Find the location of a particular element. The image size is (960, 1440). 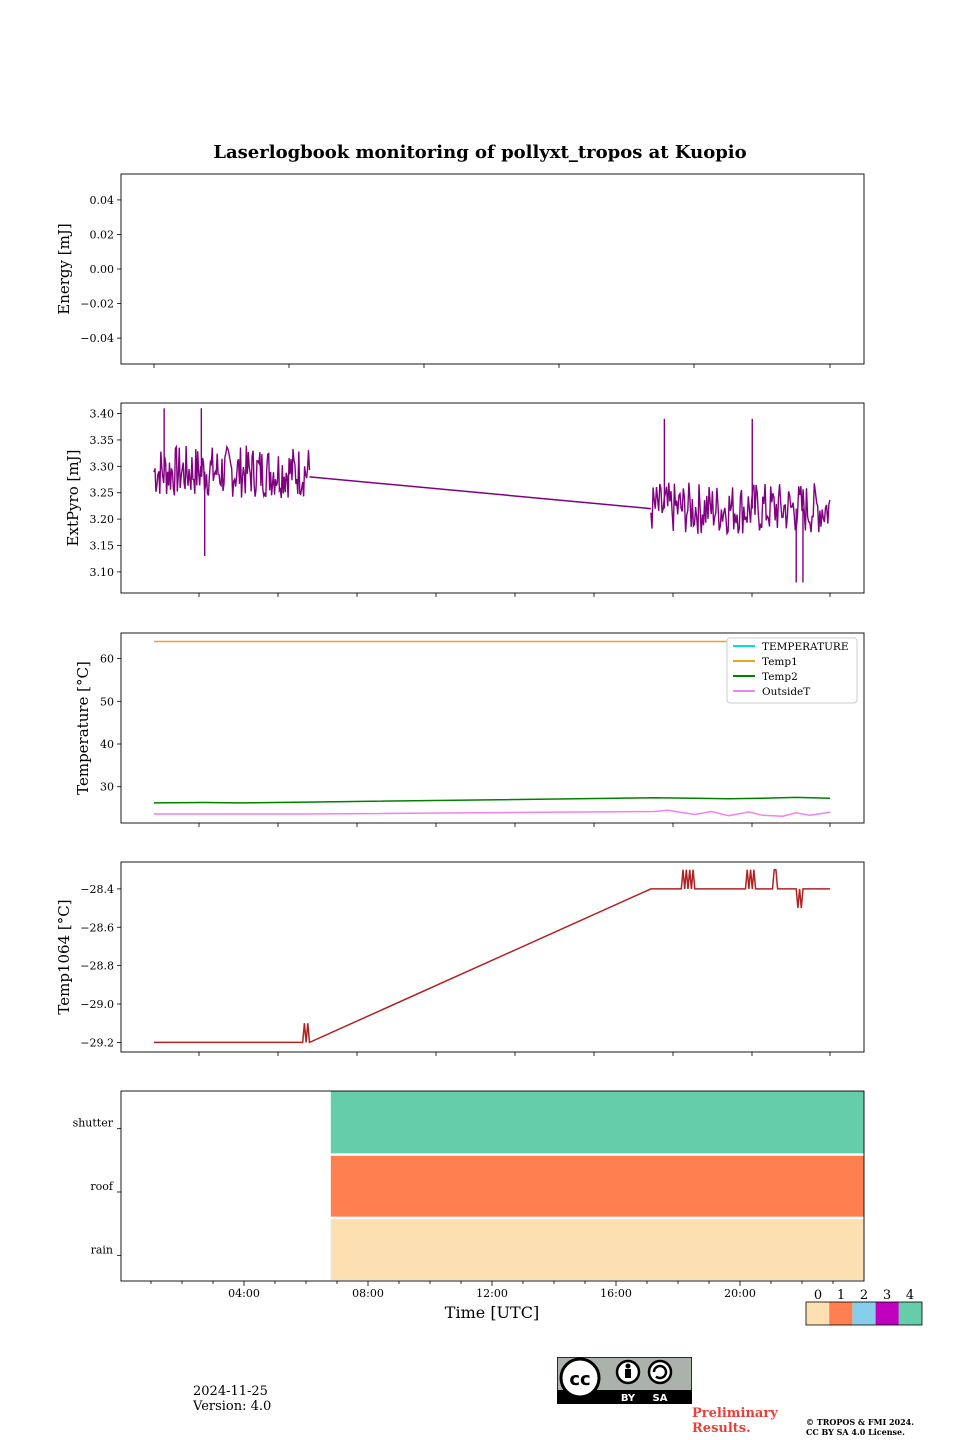

x-tick-label: 20:00 is located at coordinates (740, 1293).